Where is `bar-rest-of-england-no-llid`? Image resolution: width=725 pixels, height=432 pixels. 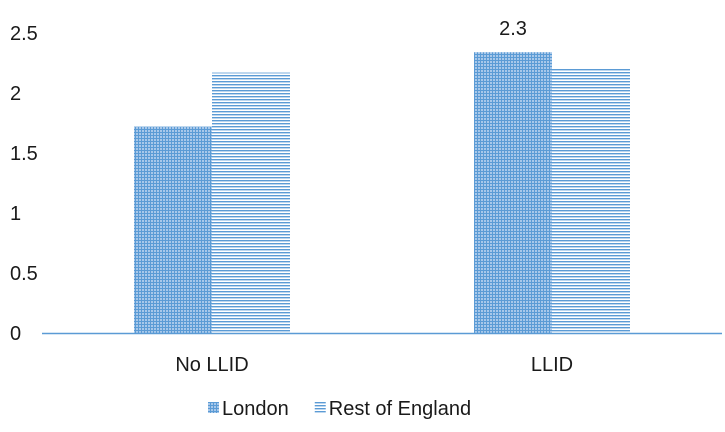
bar-rest-of-england-no-llid is located at coordinates (251, 202).